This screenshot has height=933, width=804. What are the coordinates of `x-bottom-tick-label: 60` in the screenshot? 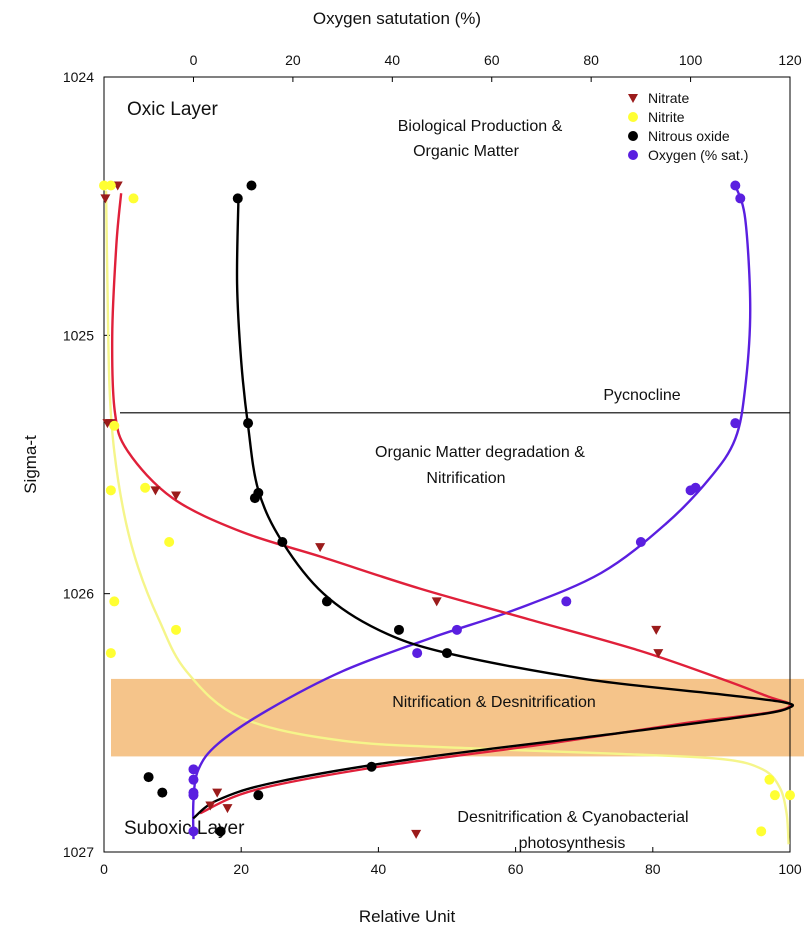 It's located at (516, 869).